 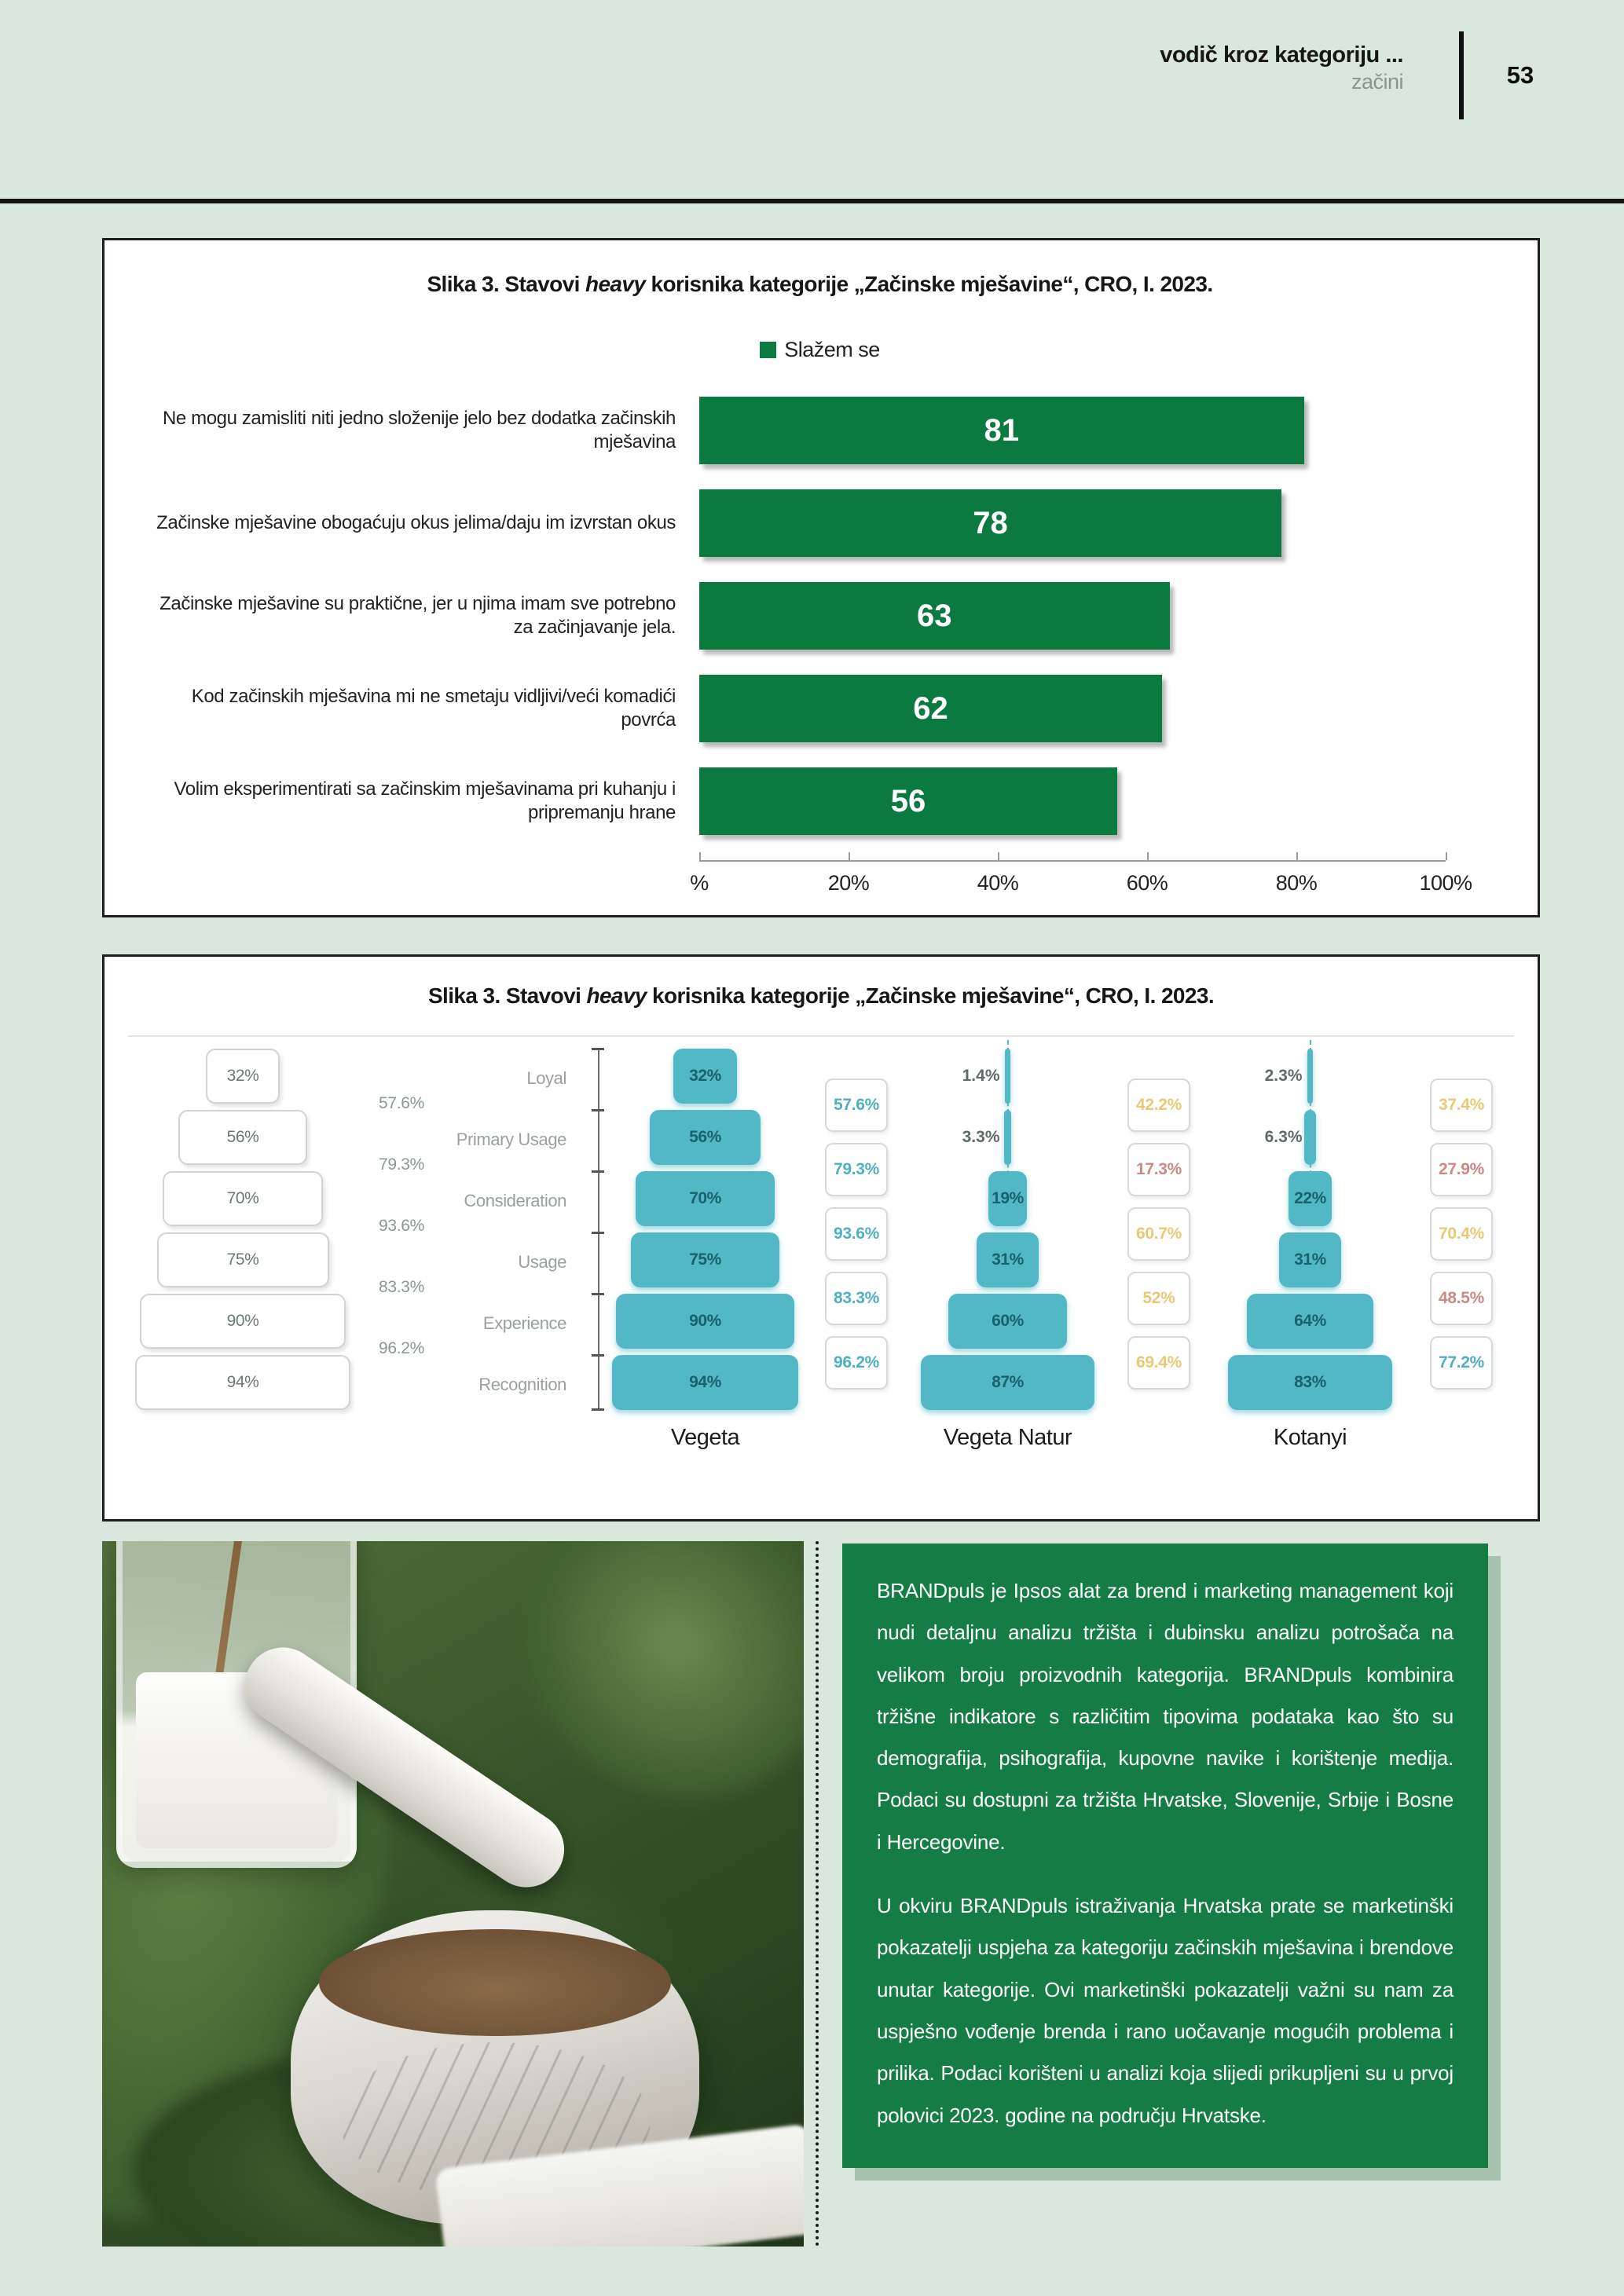 I want to click on stage-label: Consideration, so click(x=515, y=1200).